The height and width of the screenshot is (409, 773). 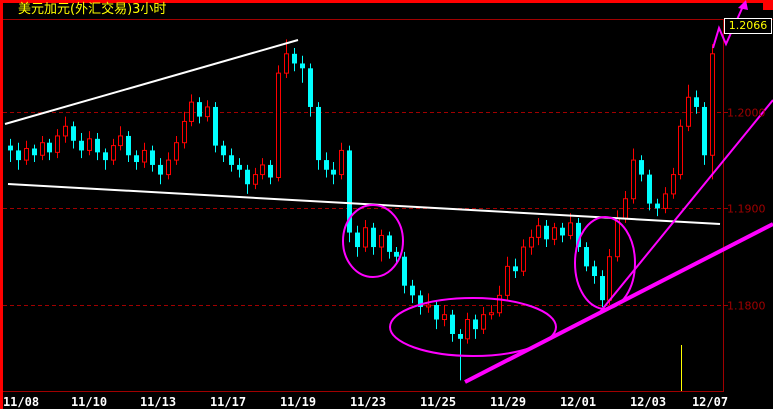 What do you see at coordinates (21, 402) in the screenshot?
I see `x-tick-label: 11/08` at bounding box center [21, 402].